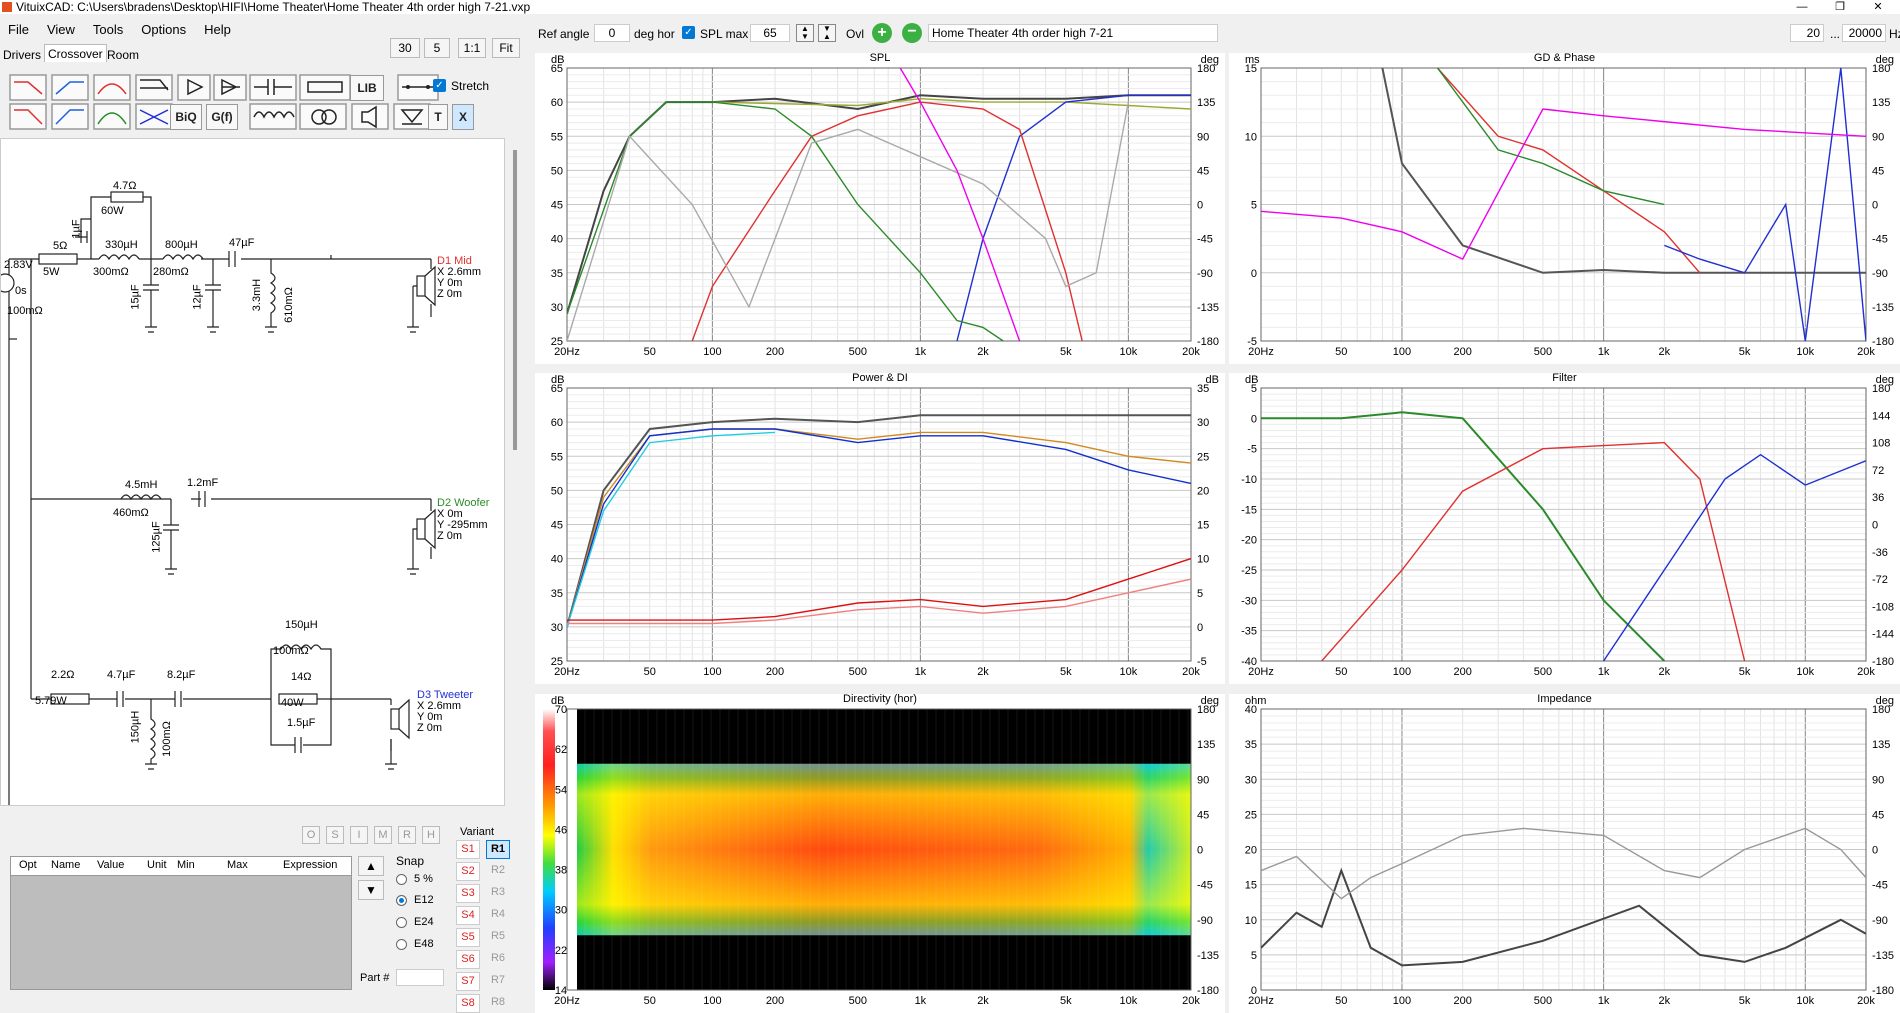 This screenshot has height=1013, width=1900. I want to click on variant-r6: R6, so click(498, 958).